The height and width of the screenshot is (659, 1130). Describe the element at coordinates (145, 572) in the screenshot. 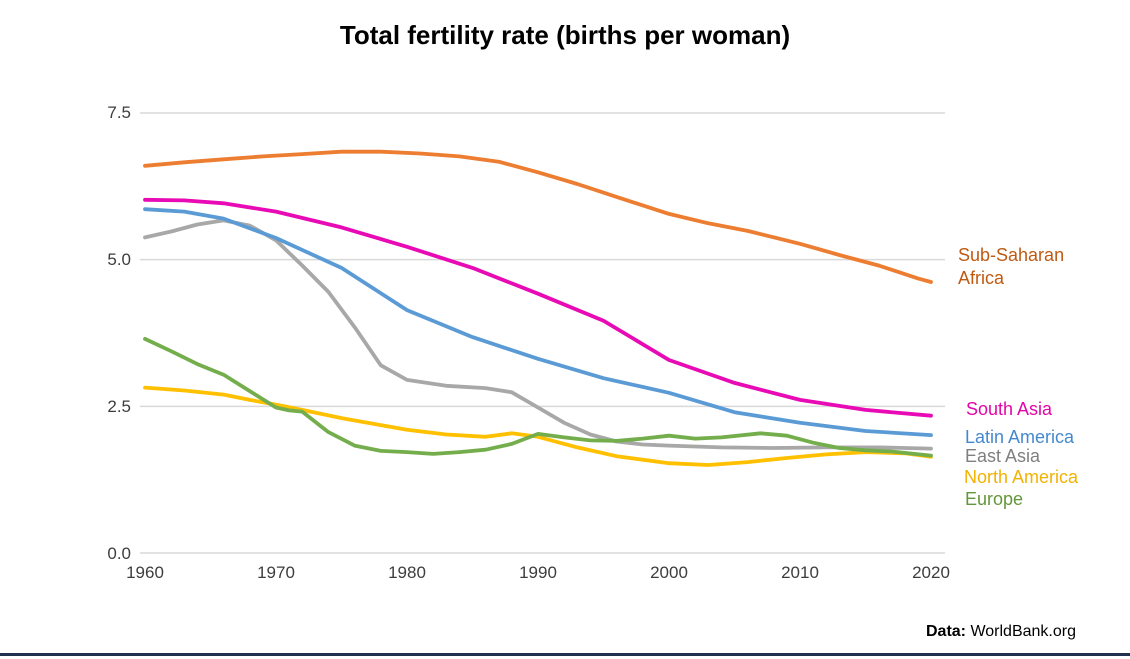

I see `x-tick-1960: 1960` at that location.